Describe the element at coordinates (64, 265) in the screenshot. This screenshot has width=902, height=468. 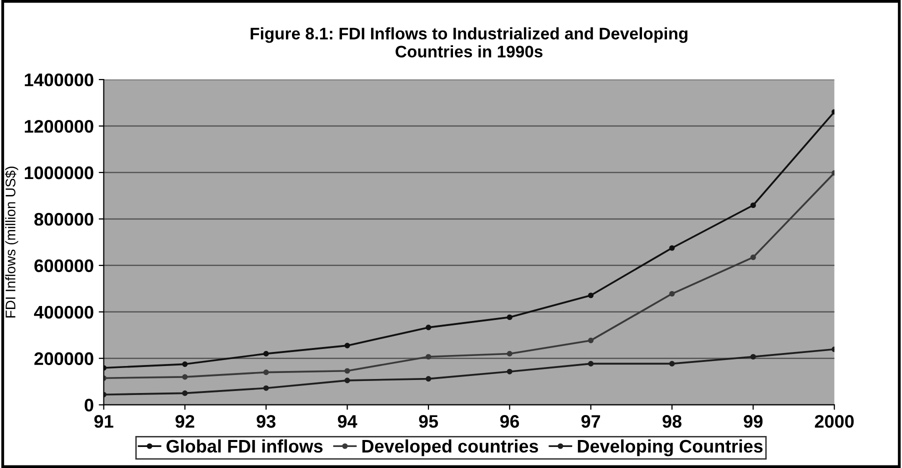
I see `y-tick-label: 600000` at that location.